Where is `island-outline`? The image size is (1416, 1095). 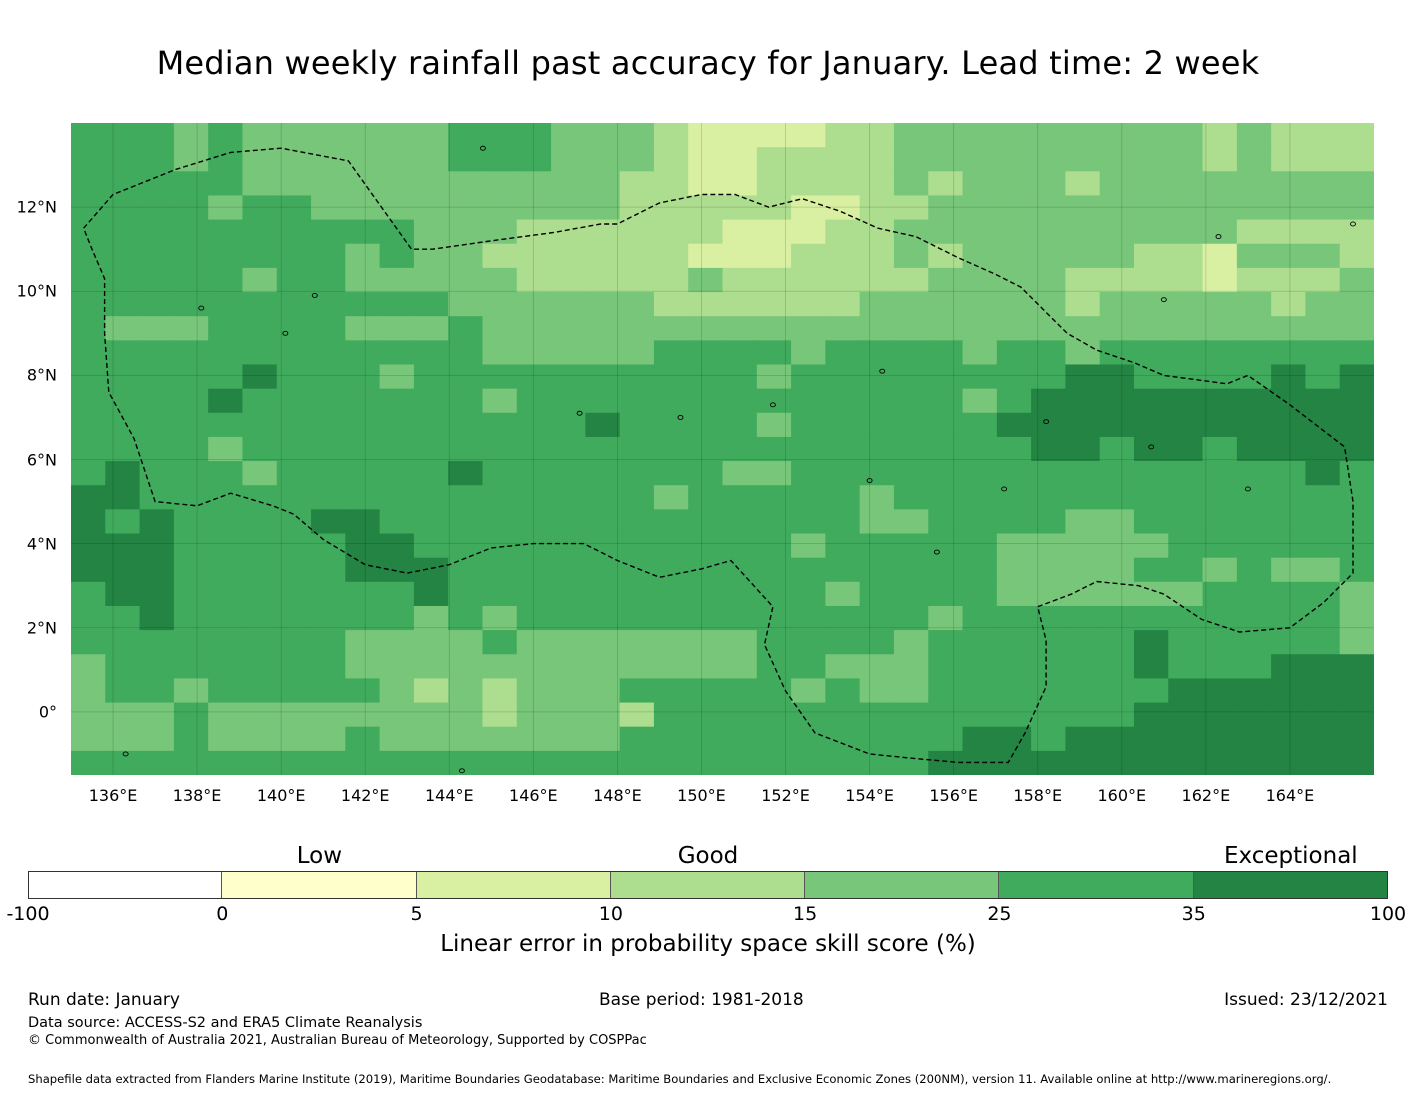
island-outline is located at coordinates (1247, 489).